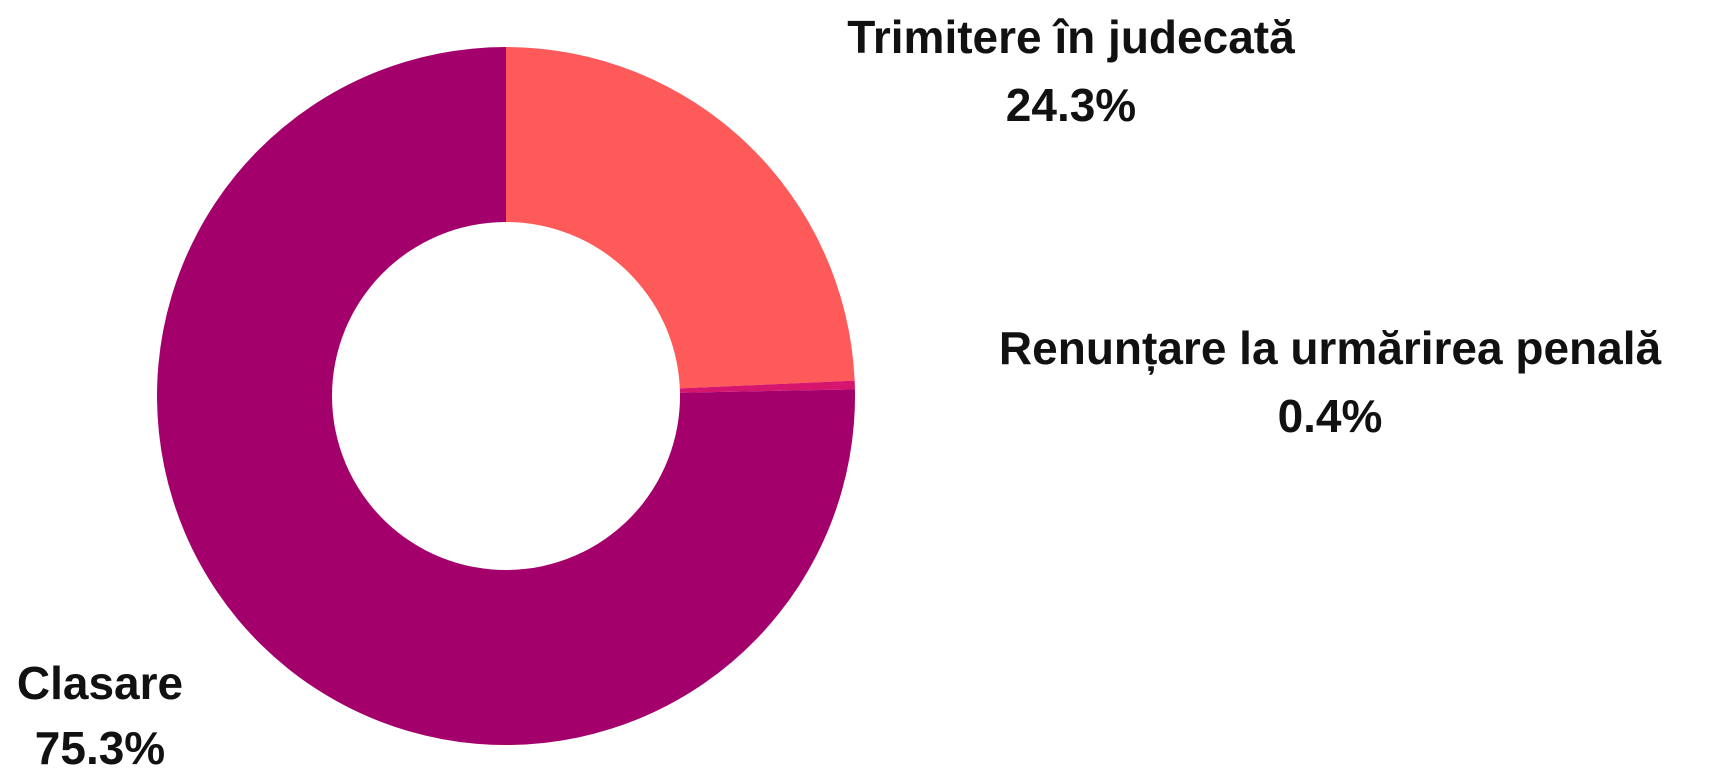 The height and width of the screenshot is (773, 1709). Describe the element at coordinates (1071, 105) in the screenshot. I see `slice-value-label: 24.3%` at that location.